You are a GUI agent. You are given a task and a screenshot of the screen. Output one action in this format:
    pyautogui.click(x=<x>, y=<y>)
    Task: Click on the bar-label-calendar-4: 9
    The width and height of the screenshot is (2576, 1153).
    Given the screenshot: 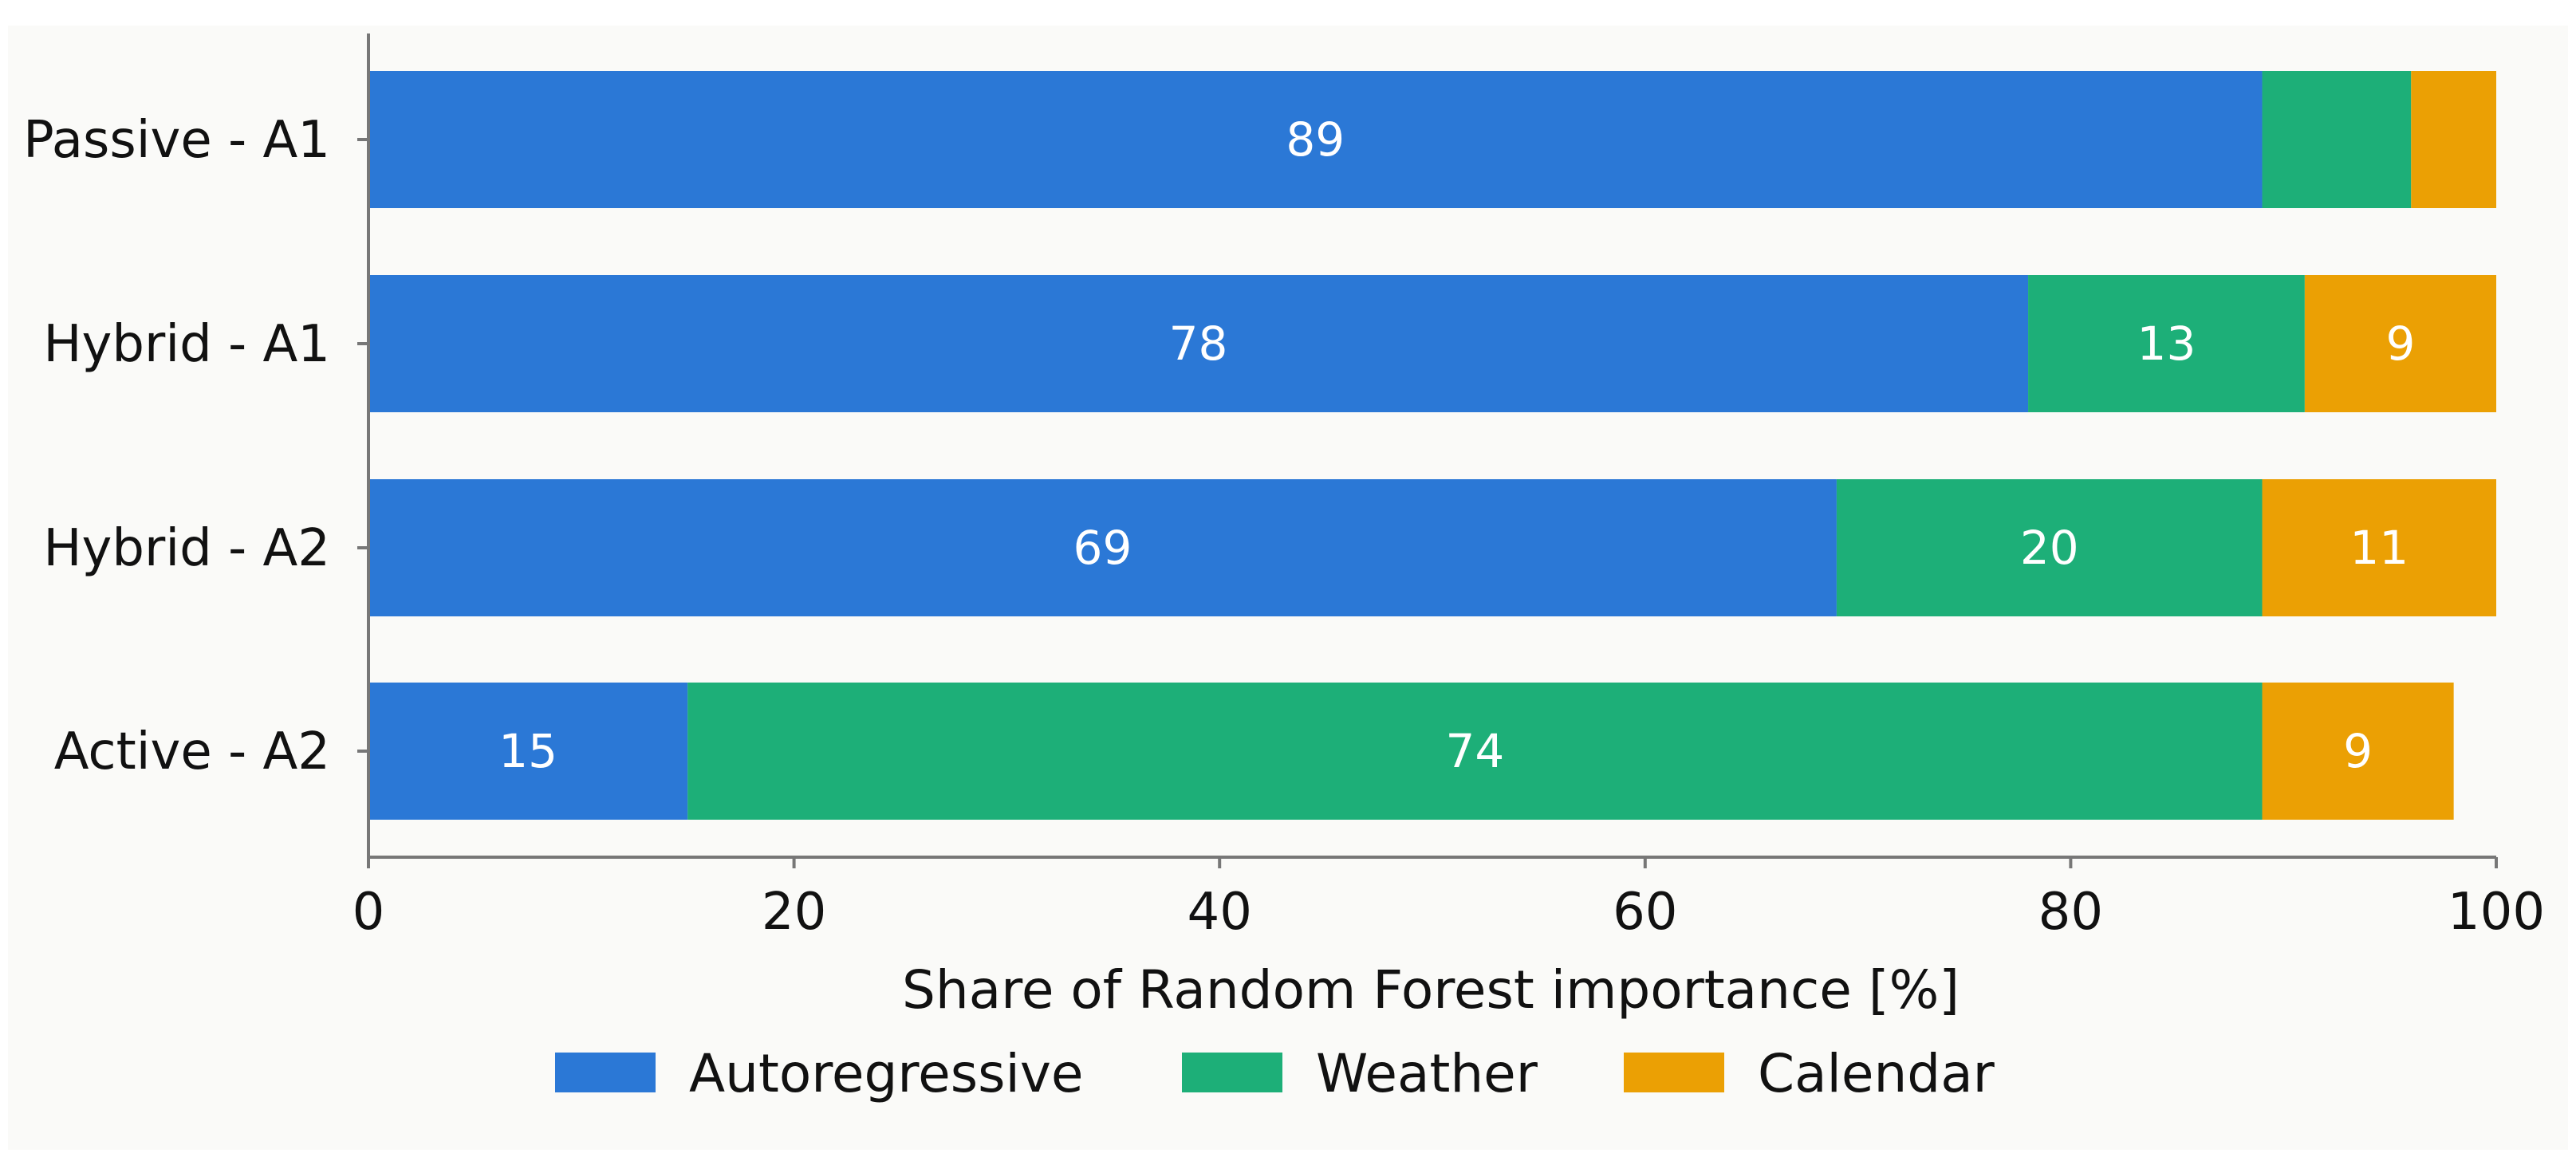 What is the action you would take?
    pyautogui.click(x=2358, y=751)
    